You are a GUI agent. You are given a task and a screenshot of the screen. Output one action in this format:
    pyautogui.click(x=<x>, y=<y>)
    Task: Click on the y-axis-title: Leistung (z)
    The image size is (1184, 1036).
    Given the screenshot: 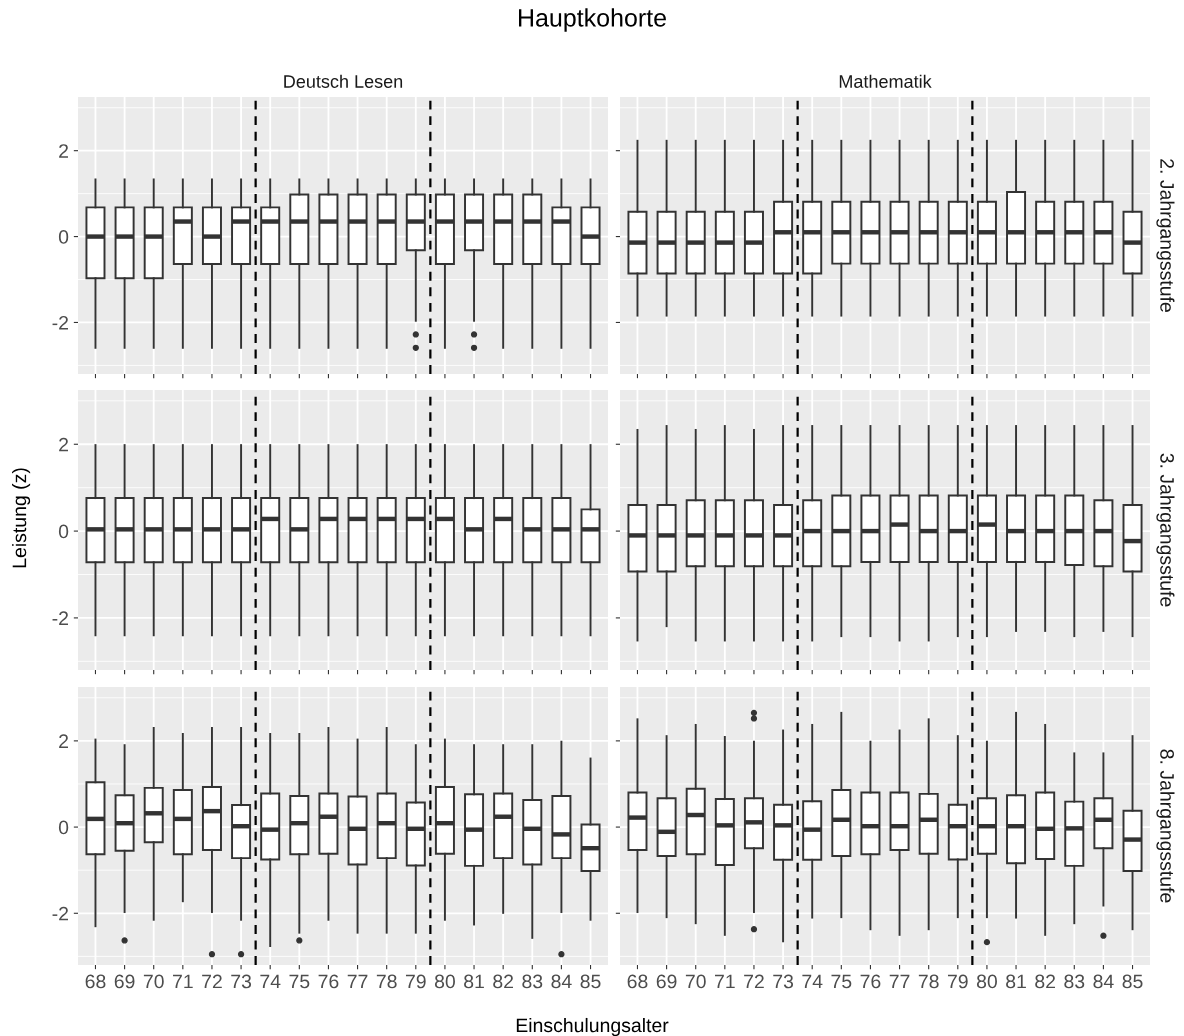 What is the action you would take?
    pyautogui.click(x=21, y=518)
    